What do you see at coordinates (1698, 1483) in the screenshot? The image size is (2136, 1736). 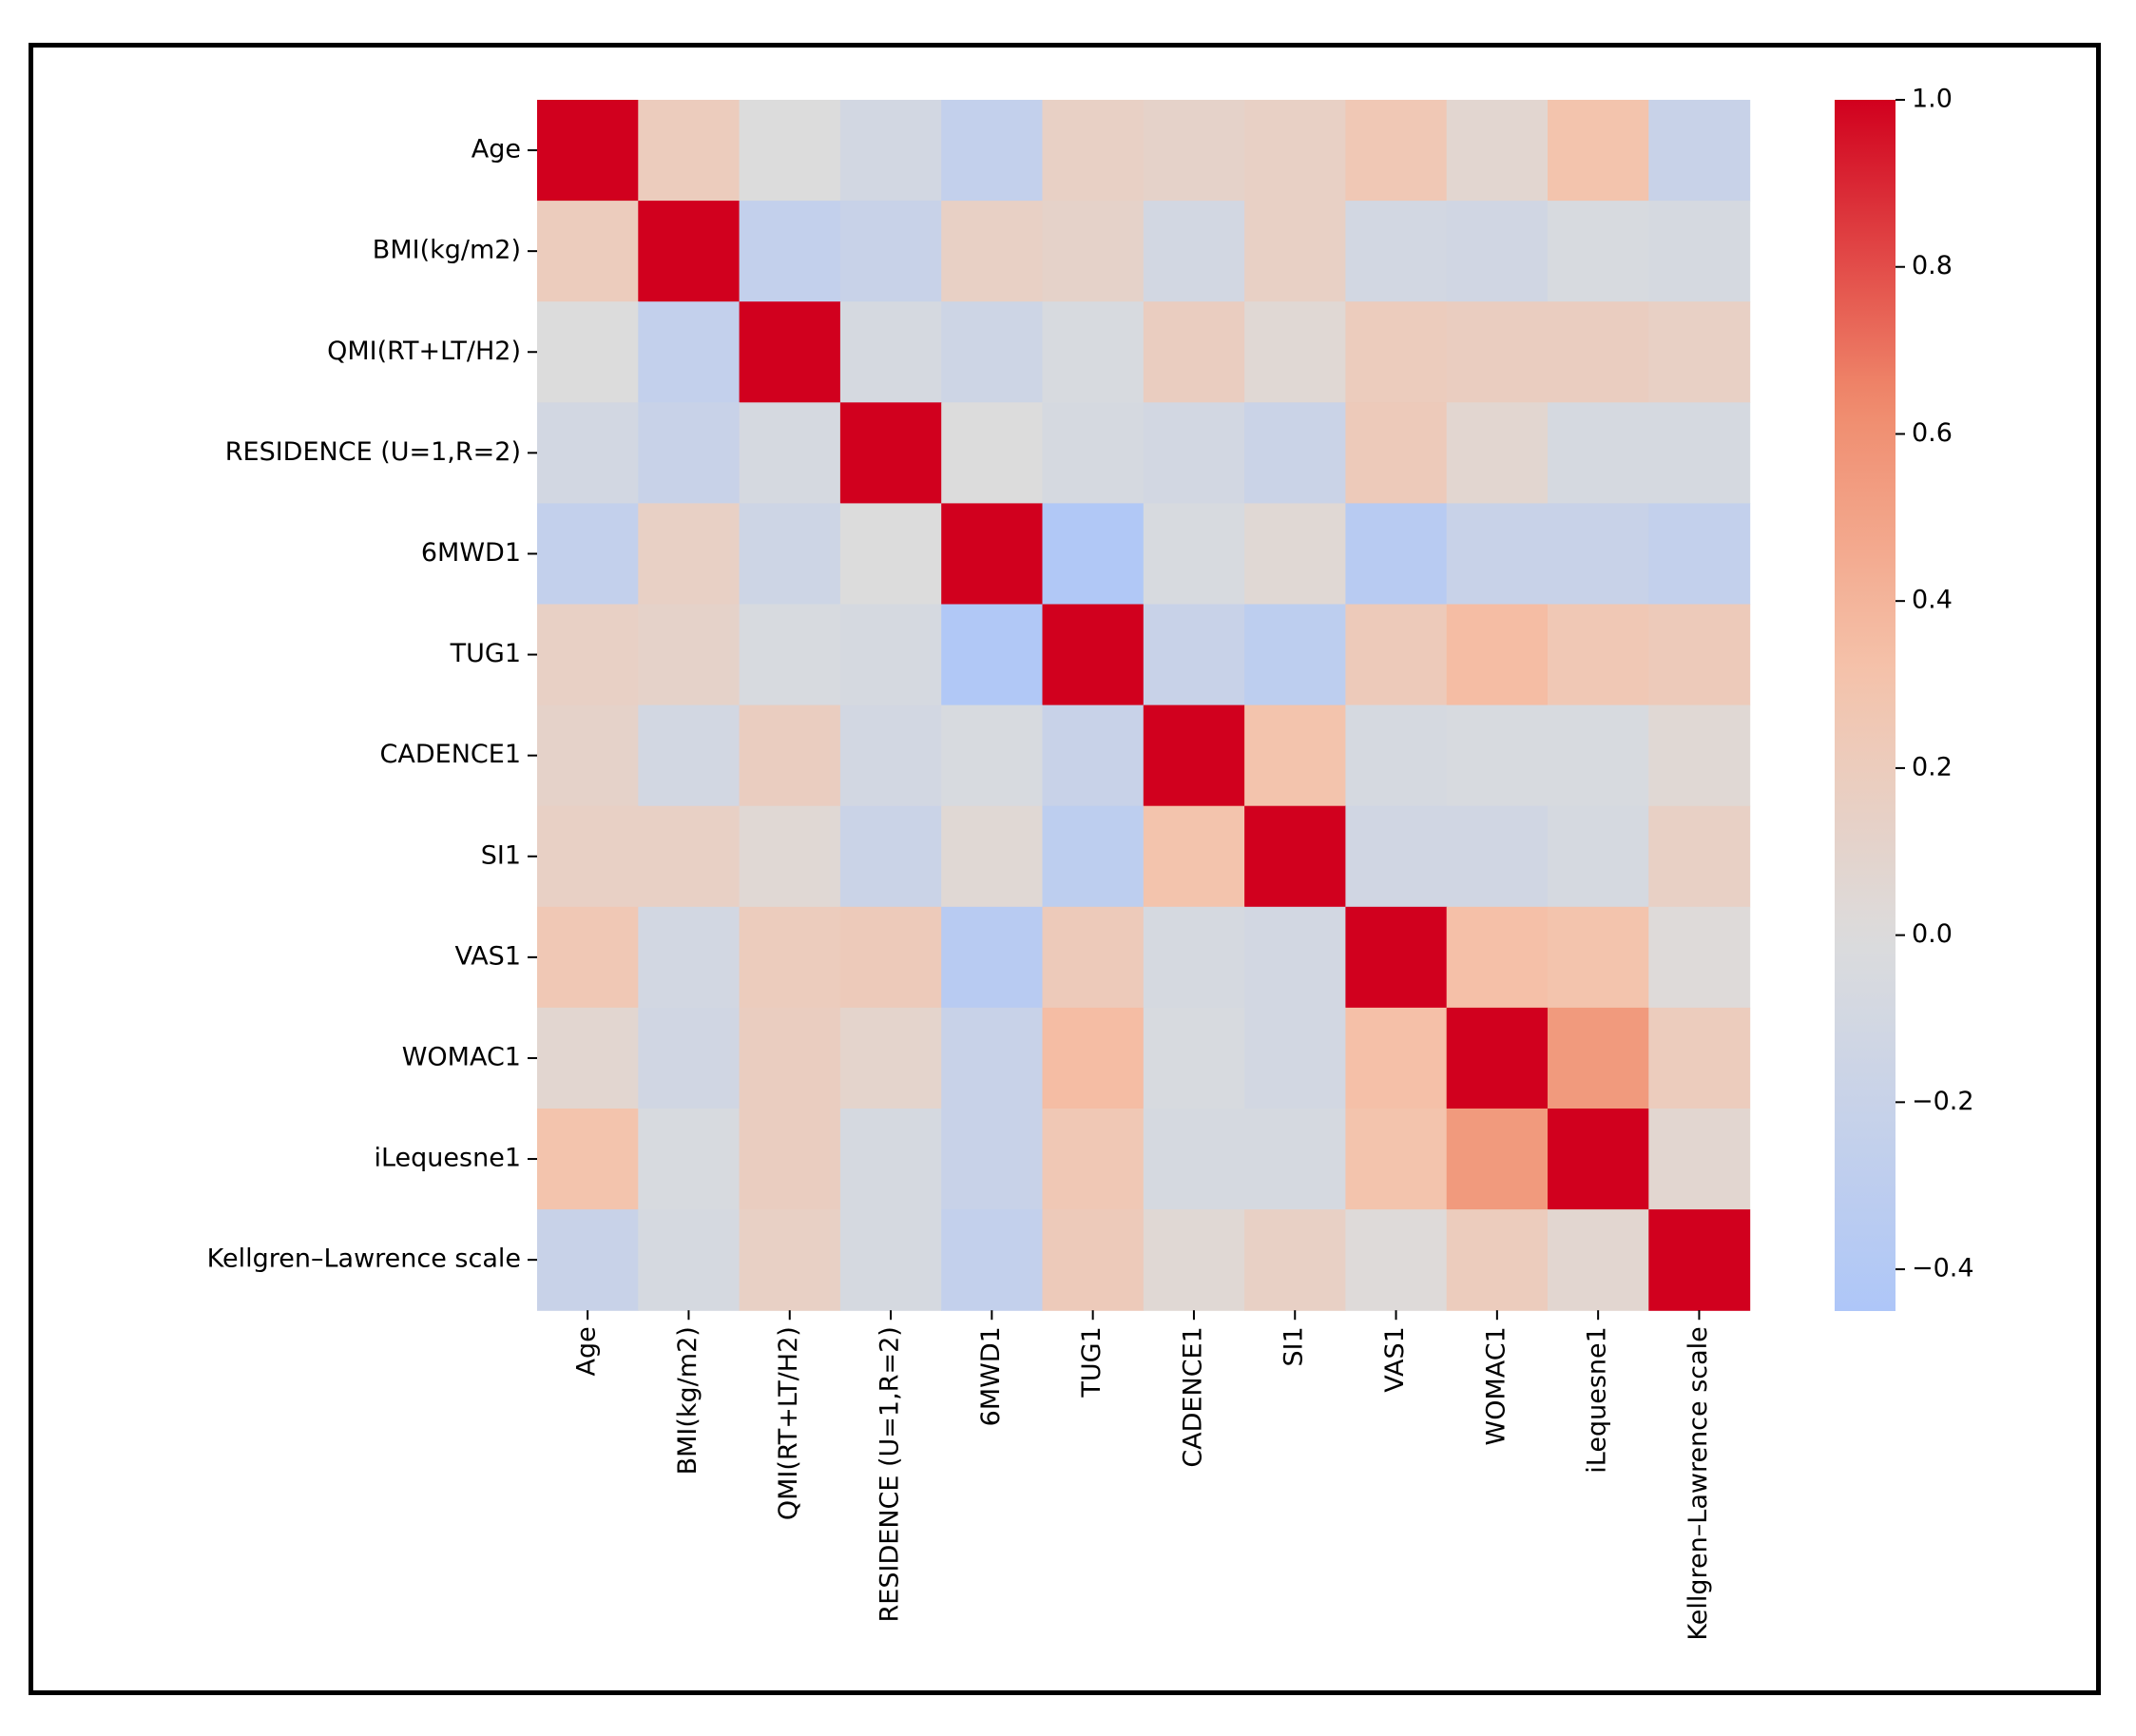 I see `x-tick-label: Kellgren–Lawrence scale` at bounding box center [1698, 1483].